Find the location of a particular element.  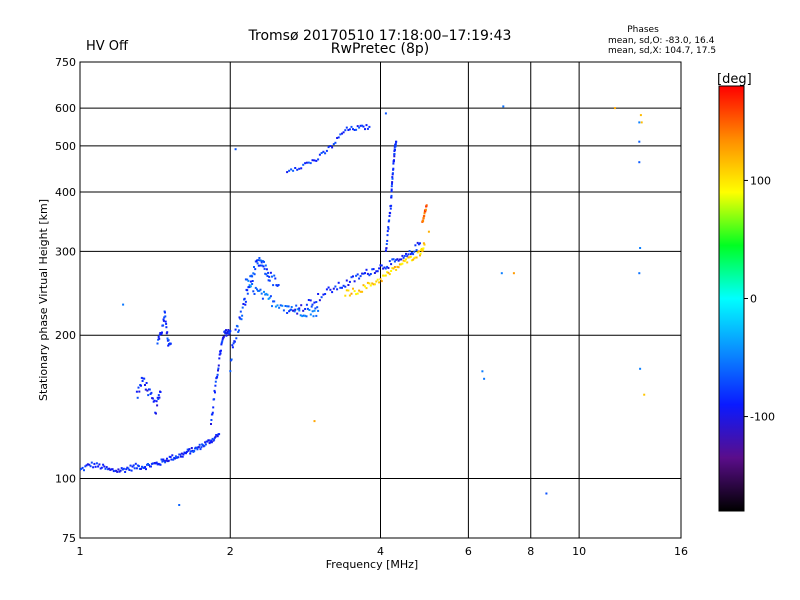

series-x2 is located at coordinates (424, 213).